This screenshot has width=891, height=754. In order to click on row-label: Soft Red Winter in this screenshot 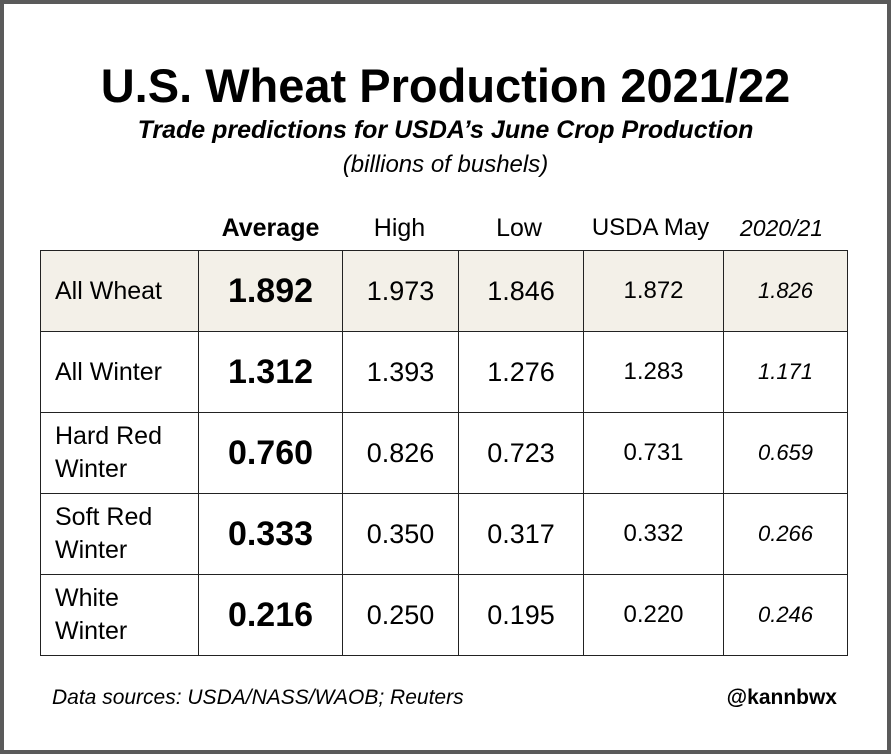, I will do `click(119, 534)`.